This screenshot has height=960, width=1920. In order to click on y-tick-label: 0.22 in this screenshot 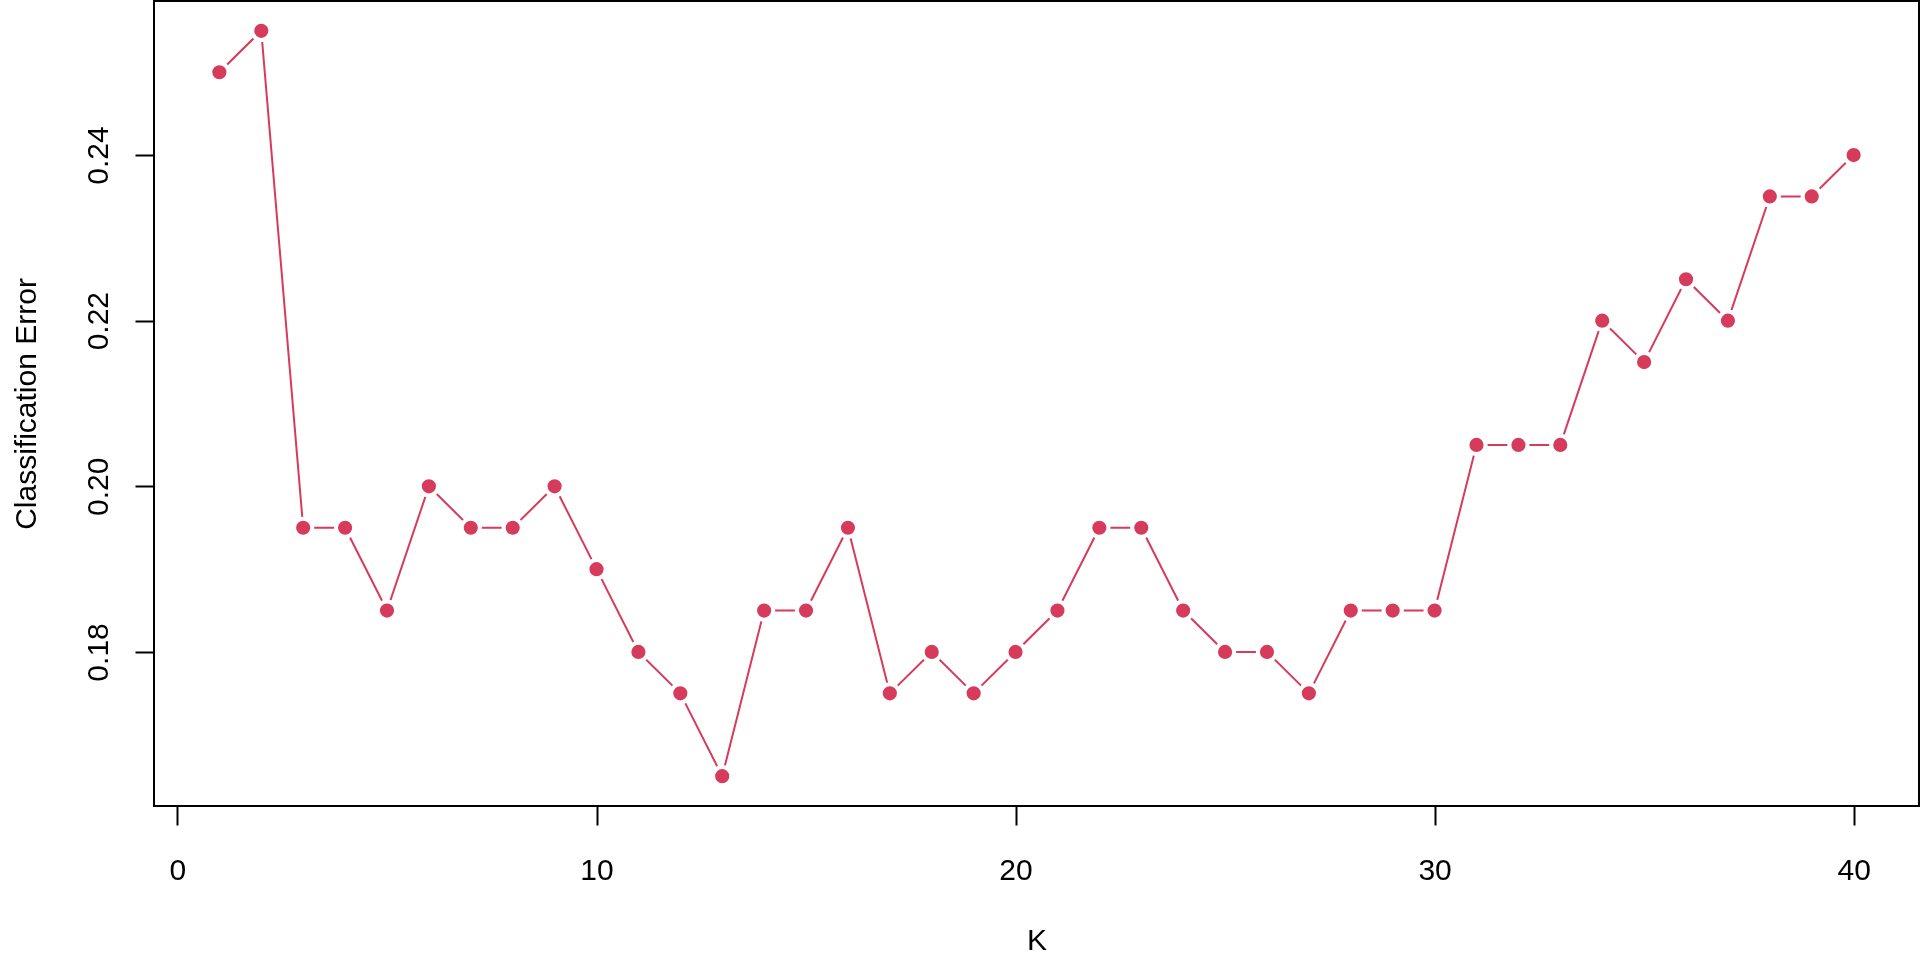, I will do `click(97, 321)`.